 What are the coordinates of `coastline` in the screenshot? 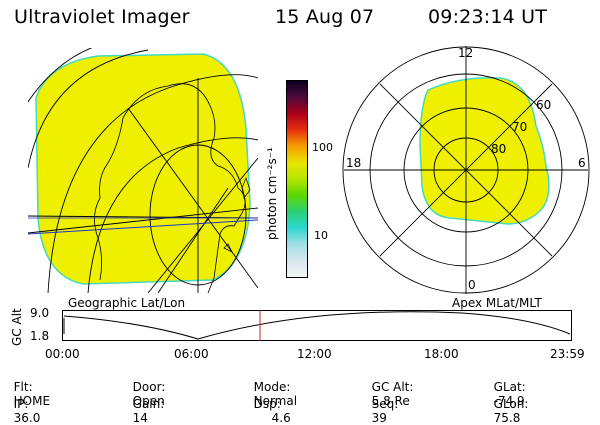 It's located at (170, 188).